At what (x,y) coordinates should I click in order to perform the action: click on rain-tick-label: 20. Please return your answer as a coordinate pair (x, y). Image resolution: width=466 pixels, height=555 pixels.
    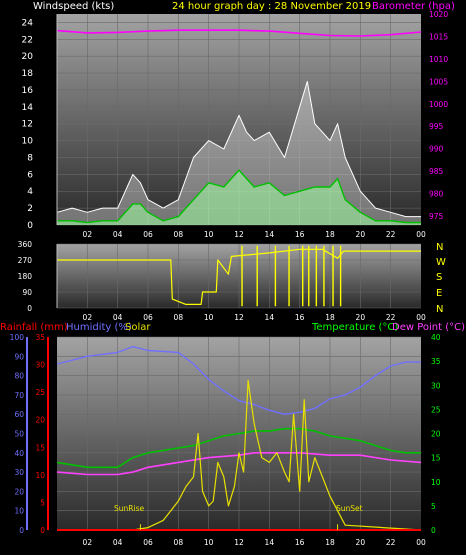
    Looking at the image, I should click on (40, 420).